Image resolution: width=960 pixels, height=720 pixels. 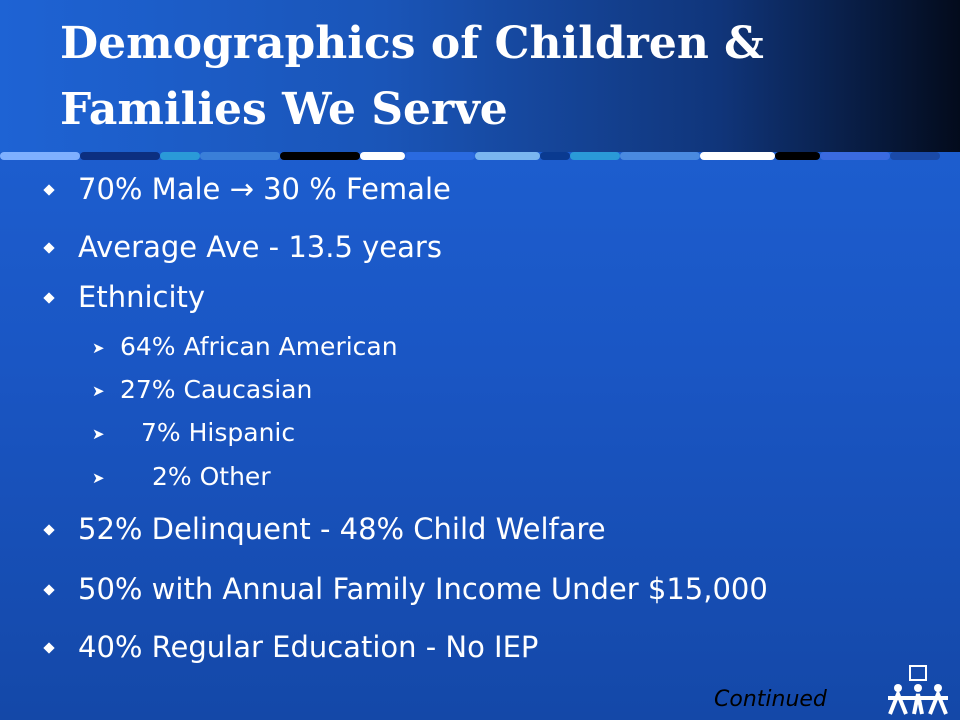 I want to click on divider-stripe, so click(x=480, y=156).